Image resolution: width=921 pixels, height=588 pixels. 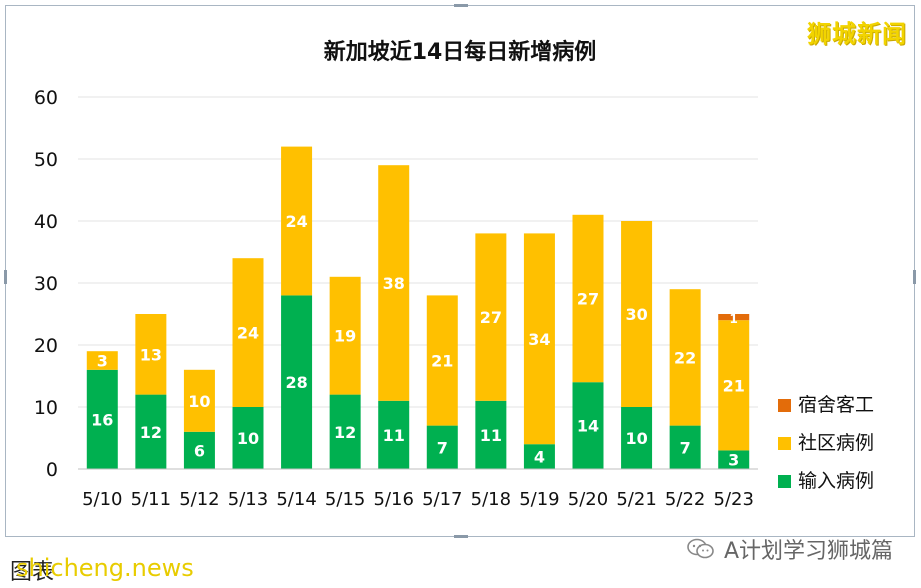 I want to click on brand-logo-text: 狮城新闻, so click(x=857, y=34).